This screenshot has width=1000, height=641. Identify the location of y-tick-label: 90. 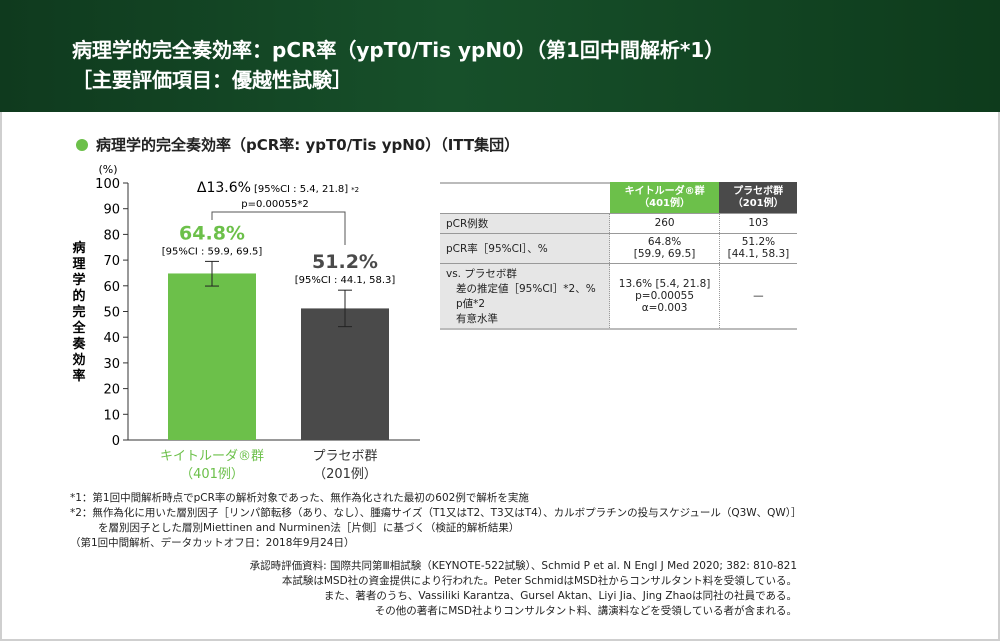
(111, 210).